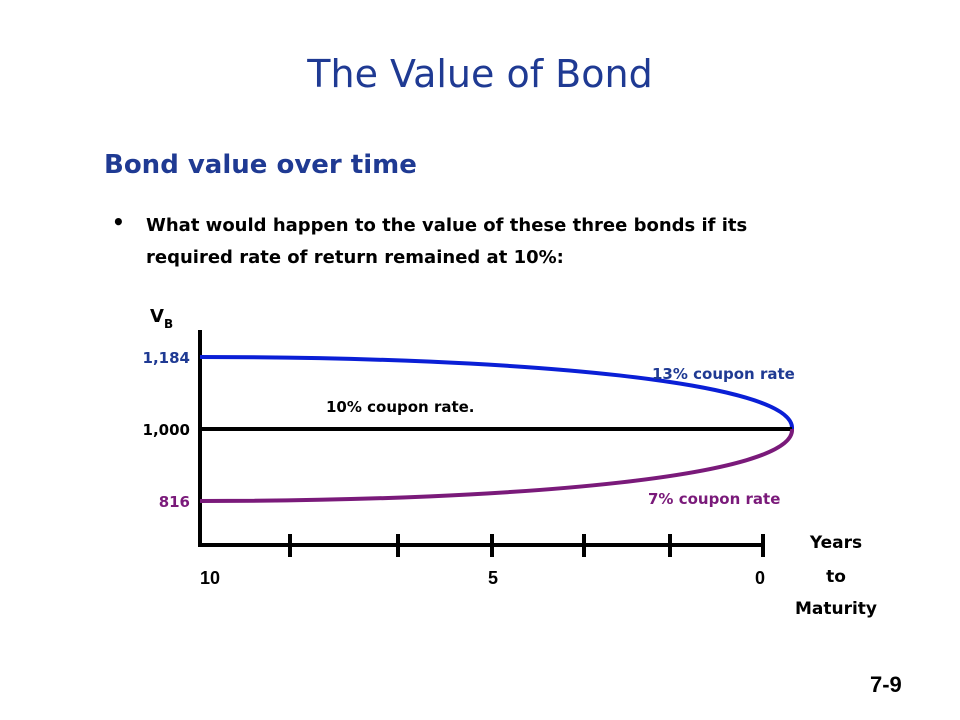  I want to click on y-axis-label-subscript: B, so click(168, 324).